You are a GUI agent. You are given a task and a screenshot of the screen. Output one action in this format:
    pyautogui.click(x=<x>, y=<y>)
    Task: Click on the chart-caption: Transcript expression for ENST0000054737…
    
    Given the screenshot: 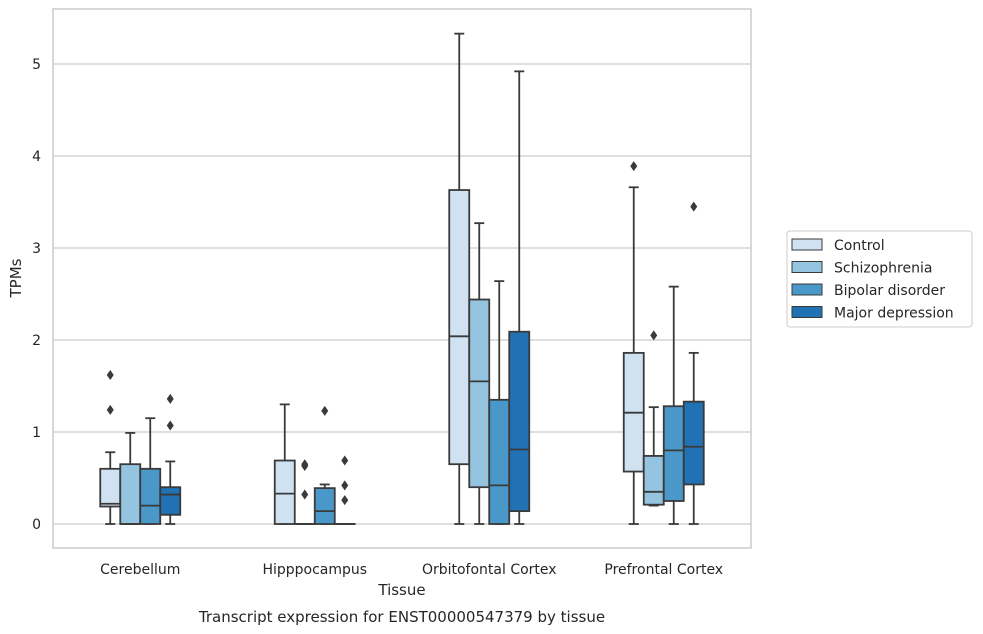 What is the action you would take?
    pyautogui.click(x=401, y=617)
    